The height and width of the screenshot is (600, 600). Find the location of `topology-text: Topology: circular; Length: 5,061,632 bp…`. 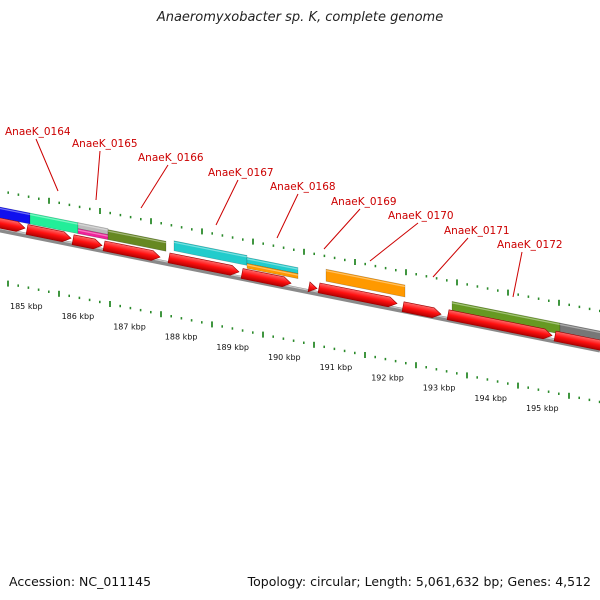

topology-text: Topology: circular; Length: 5,061,632 bp… is located at coordinates (419, 581).